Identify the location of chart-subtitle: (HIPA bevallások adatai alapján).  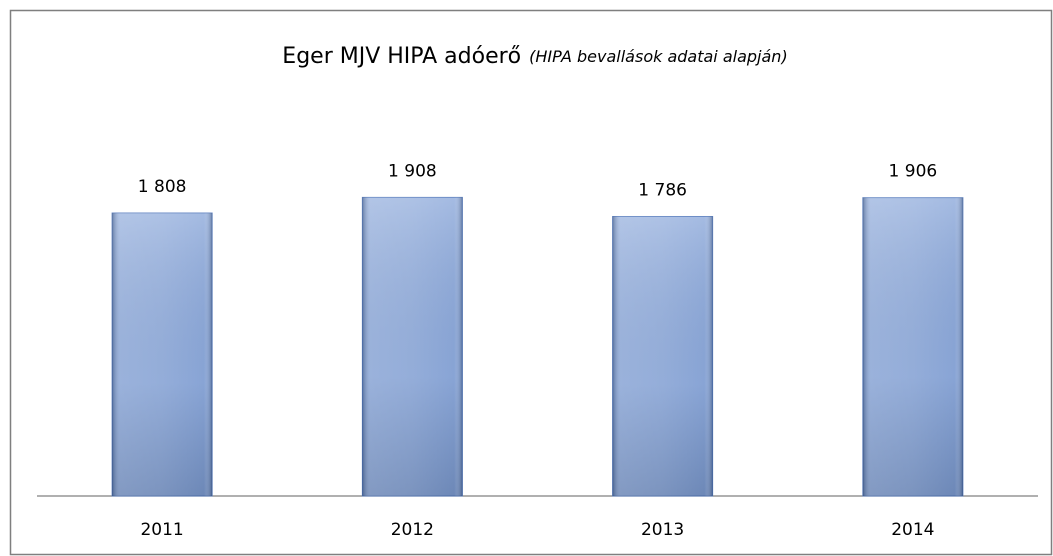
(658, 56).